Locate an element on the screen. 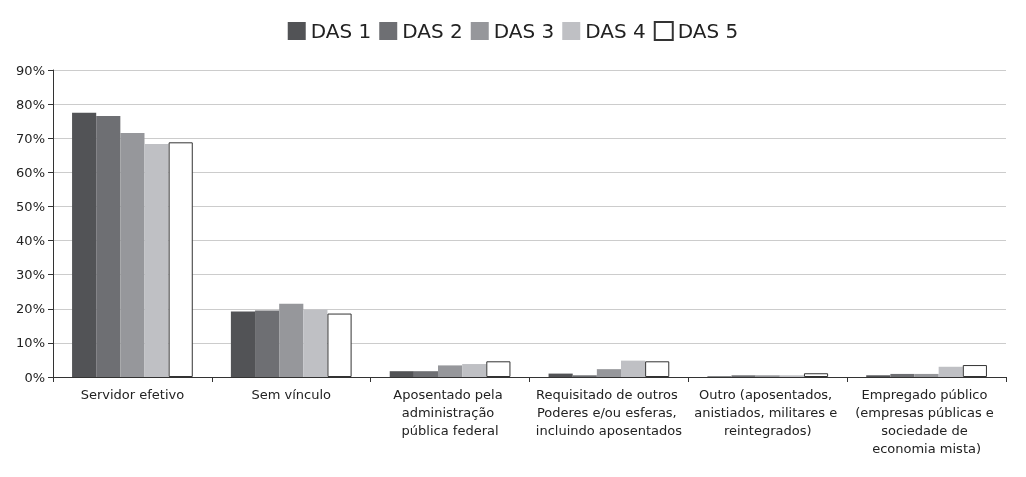 The image size is (1026, 477). y-tick-label: 80% is located at coordinates (30, 104).